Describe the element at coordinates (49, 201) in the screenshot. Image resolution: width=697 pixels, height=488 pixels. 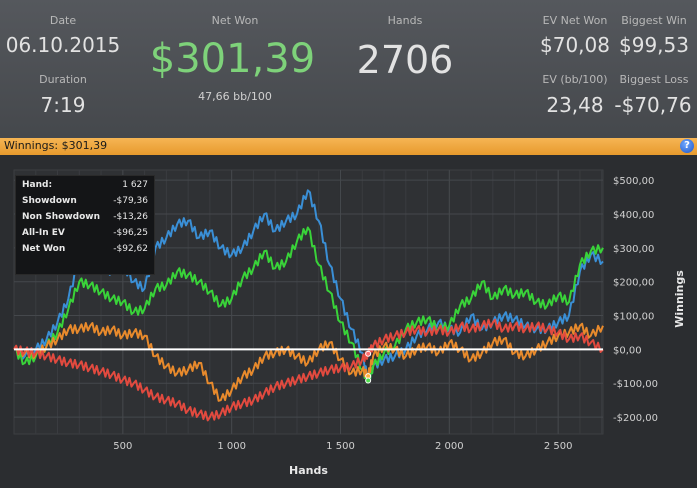
I see `tooltip-key: Showdown` at that location.